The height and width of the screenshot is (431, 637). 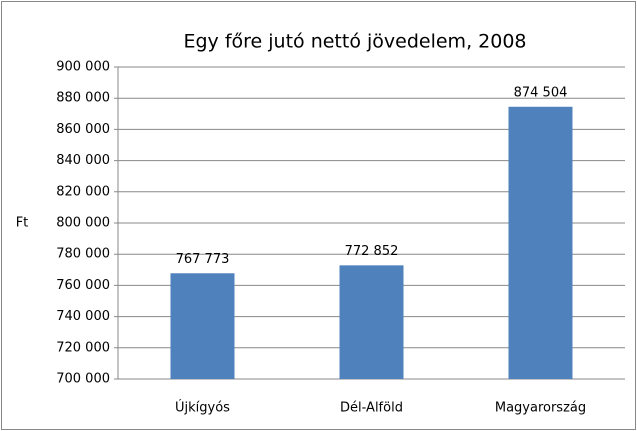 I want to click on y-tick-label: 740 000, so click(x=83, y=316).